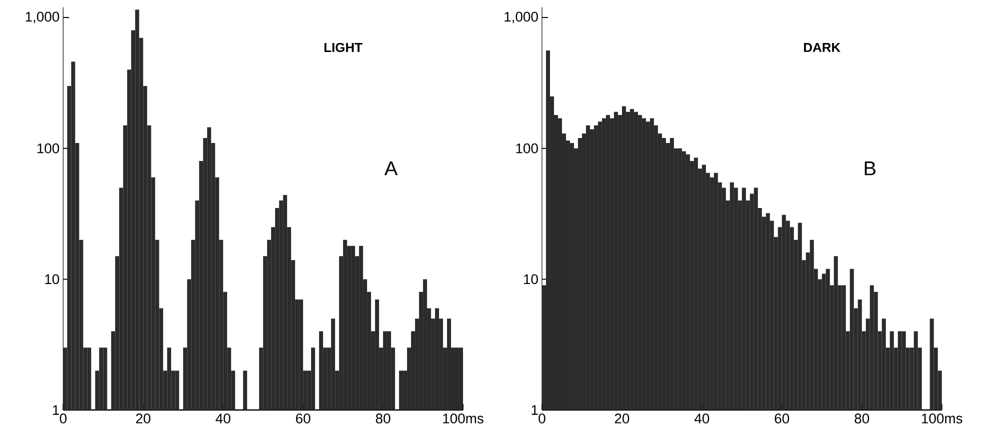 Image resolution: width=986 pixels, height=445 pixels. I want to click on annotation: A, so click(391, 168).